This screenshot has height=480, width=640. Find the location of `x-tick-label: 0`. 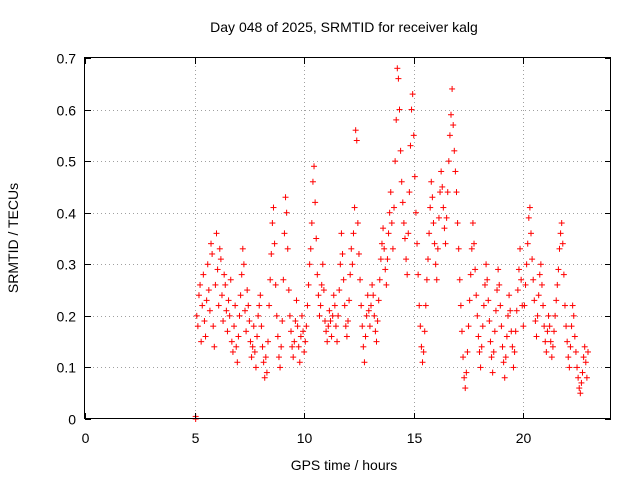

x-tick-label: 0 is located at coordinates (86, 438).